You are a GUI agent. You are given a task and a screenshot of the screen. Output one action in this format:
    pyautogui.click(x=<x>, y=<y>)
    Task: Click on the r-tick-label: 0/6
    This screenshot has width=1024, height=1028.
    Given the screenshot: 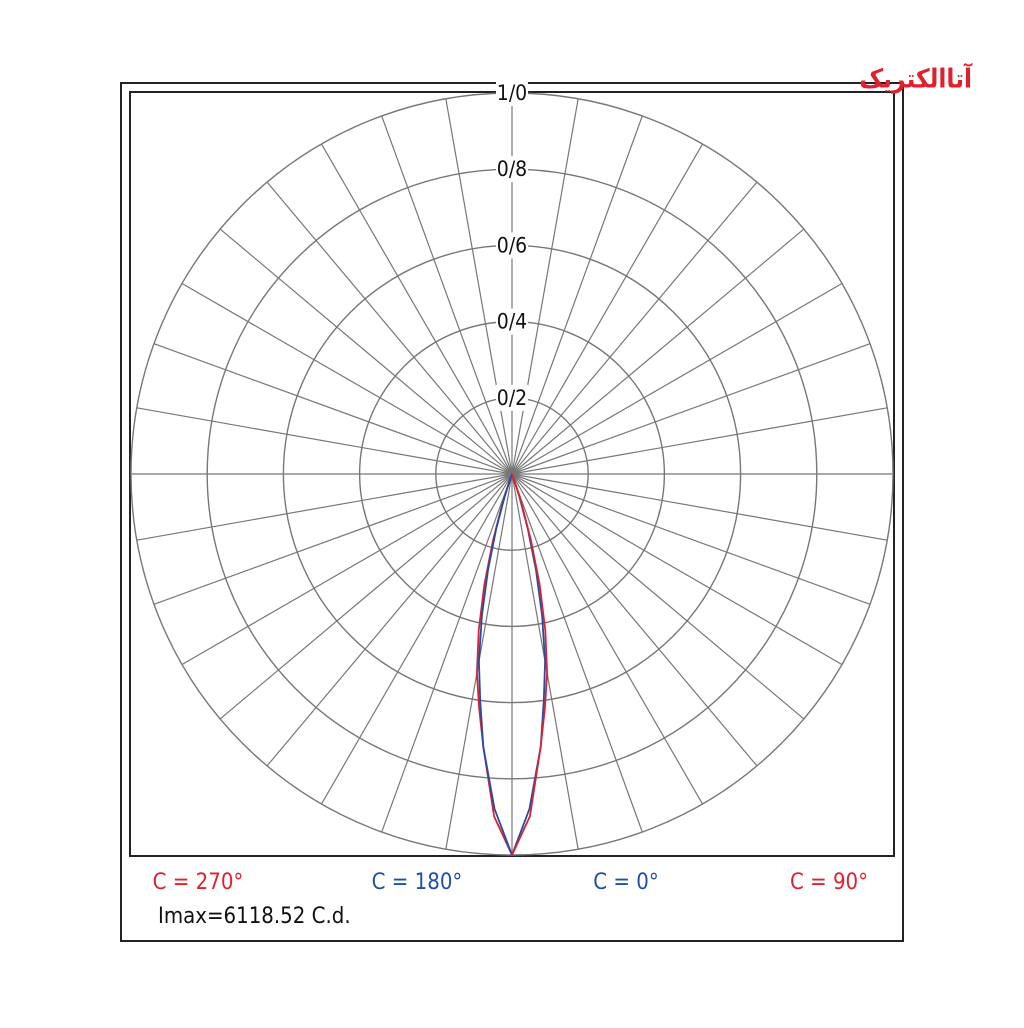 What is the action you would take?
    pyautogui.click(x=512, y=245)
    